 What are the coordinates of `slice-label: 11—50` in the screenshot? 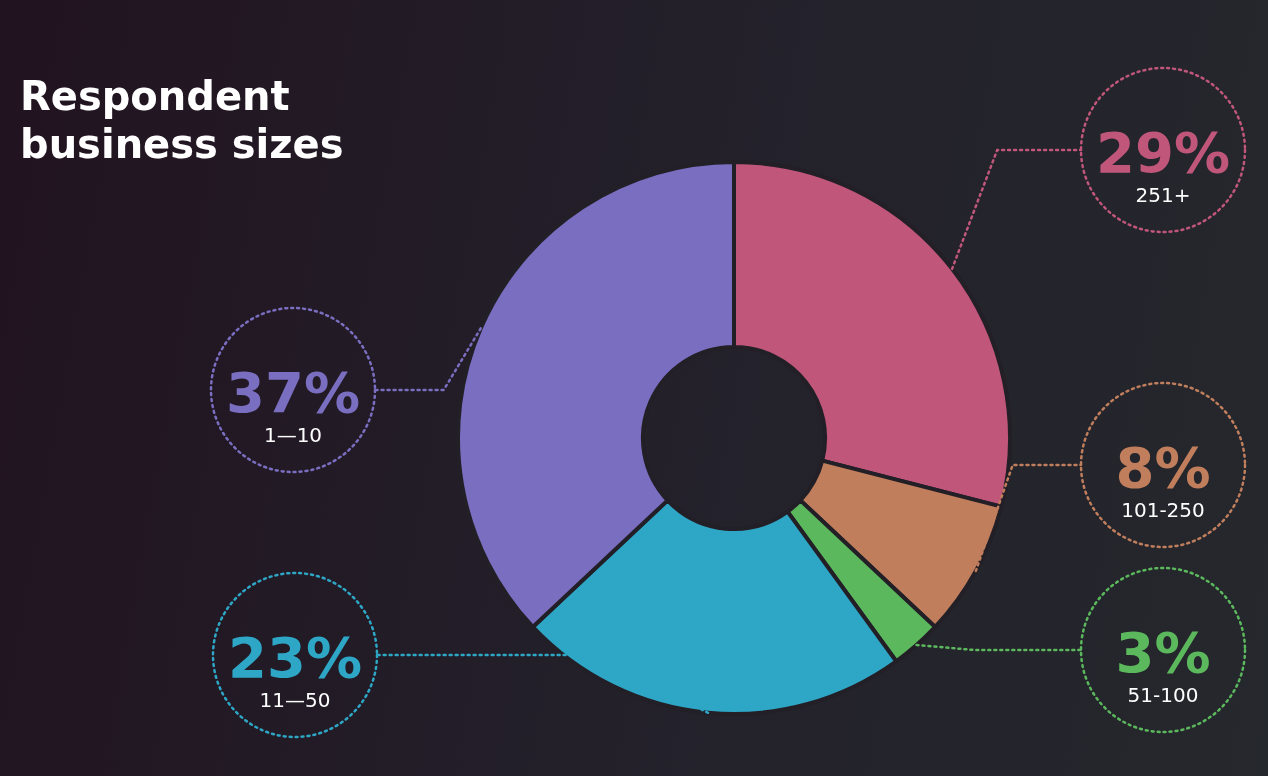 It's located at (295, 700).